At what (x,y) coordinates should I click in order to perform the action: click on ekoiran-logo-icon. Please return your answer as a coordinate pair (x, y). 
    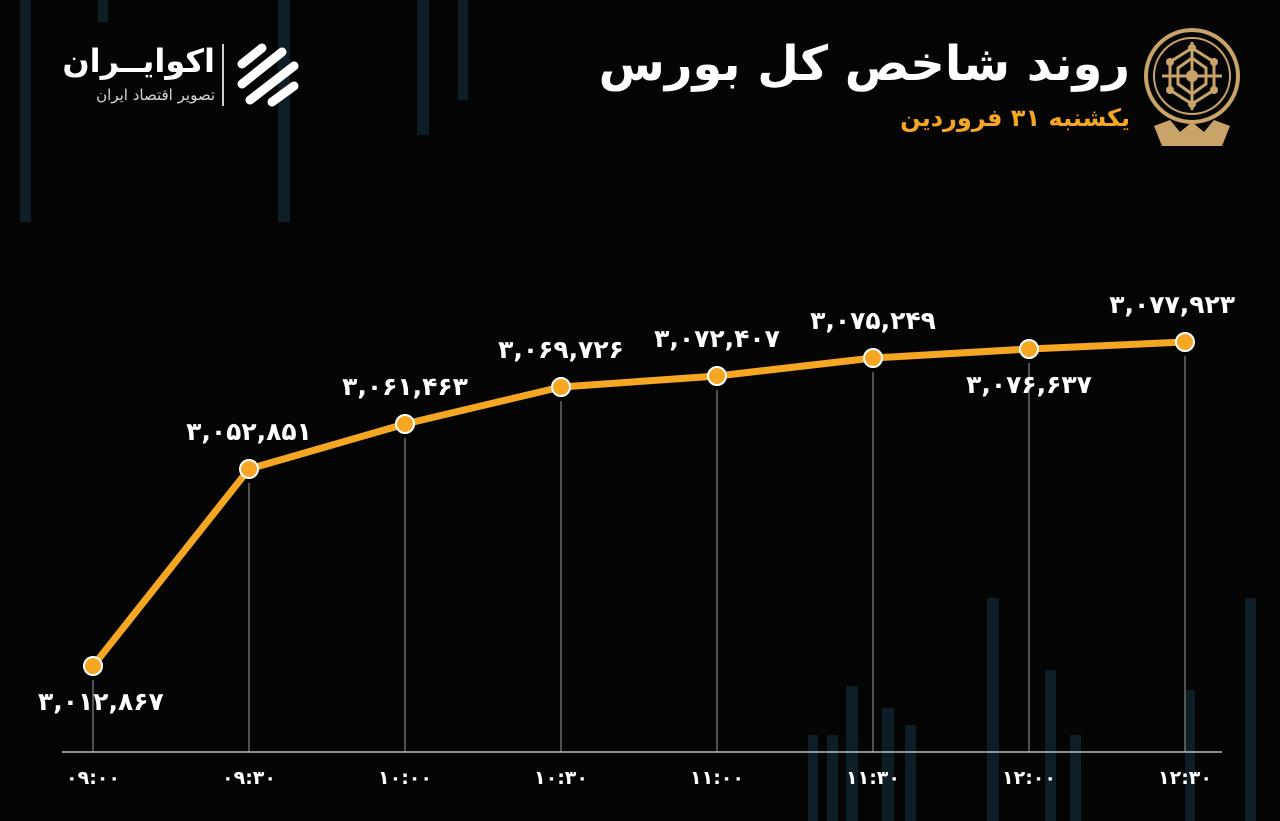
    Looking at the image, I should click on (268, 75).